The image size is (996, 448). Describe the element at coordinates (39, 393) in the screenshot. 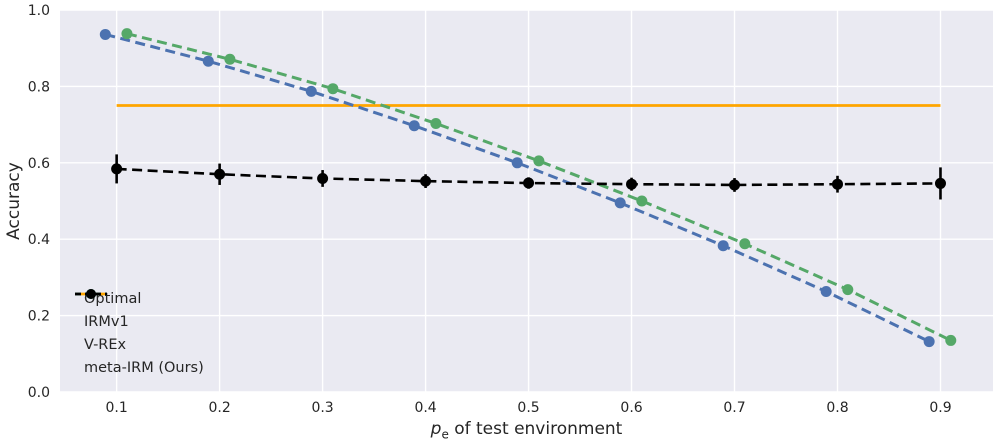

I see `y-tick-label: 0.0` at that location.